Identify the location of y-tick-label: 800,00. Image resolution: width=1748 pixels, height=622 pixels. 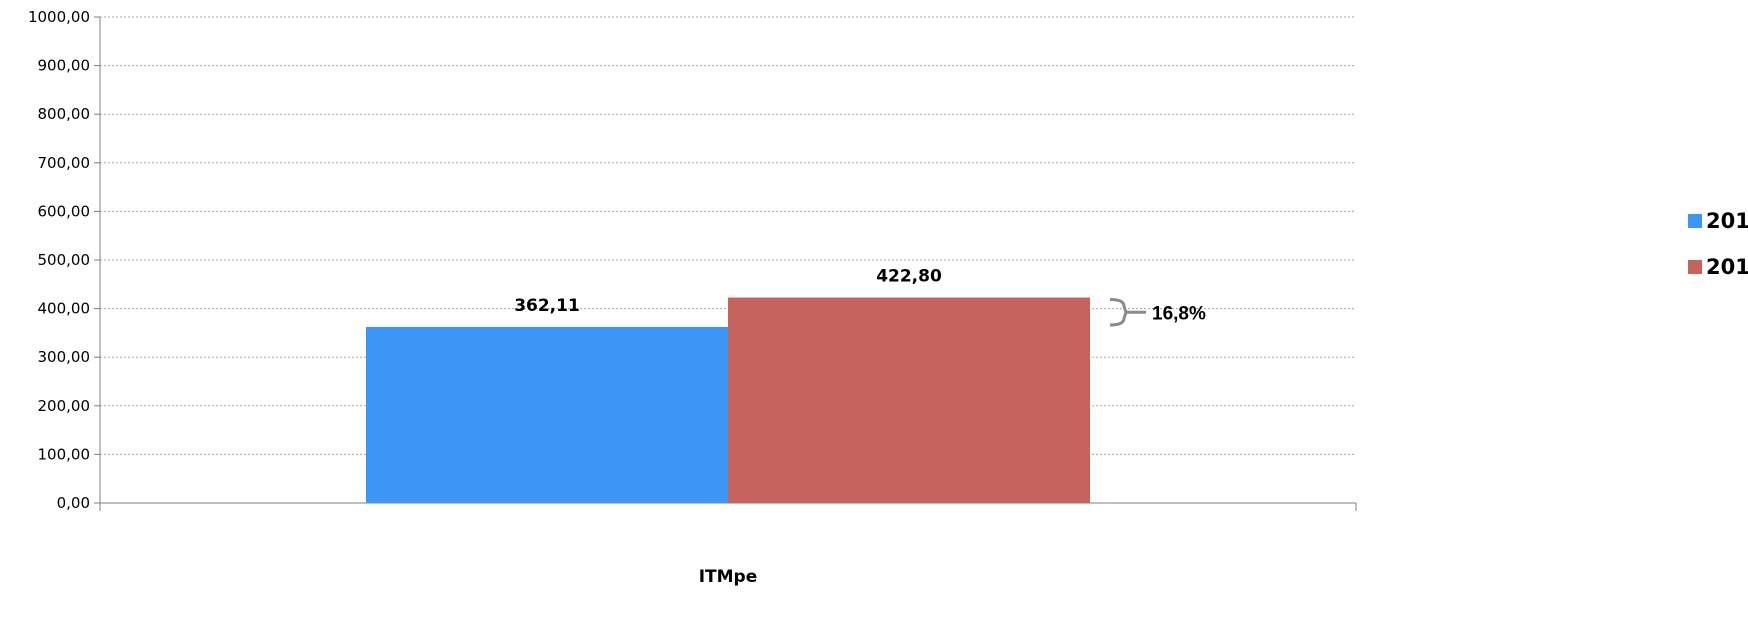
(64, 114).